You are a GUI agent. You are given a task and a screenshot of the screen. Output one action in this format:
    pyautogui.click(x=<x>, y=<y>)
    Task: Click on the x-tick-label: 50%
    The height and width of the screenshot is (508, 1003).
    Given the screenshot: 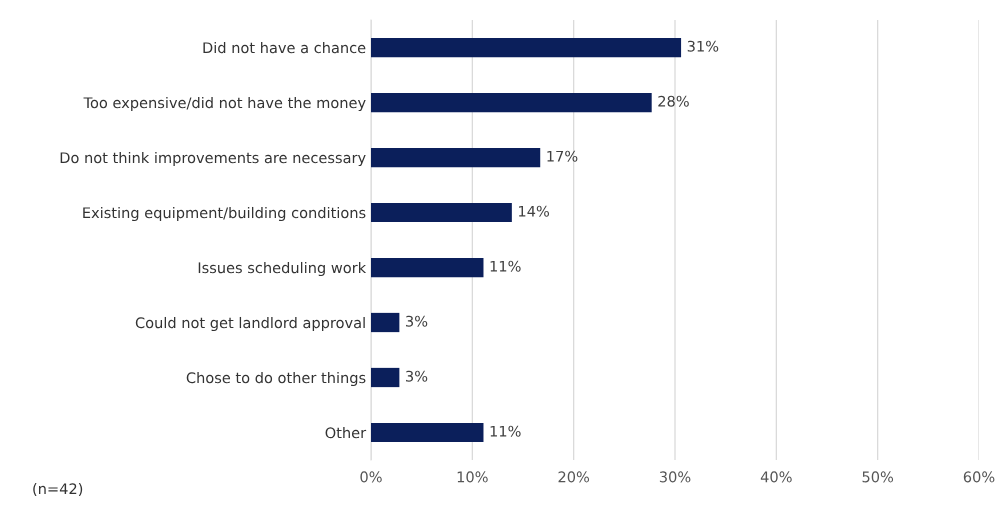 What is the action you would take?
    pyautogui.click(x=878, y=477)
    